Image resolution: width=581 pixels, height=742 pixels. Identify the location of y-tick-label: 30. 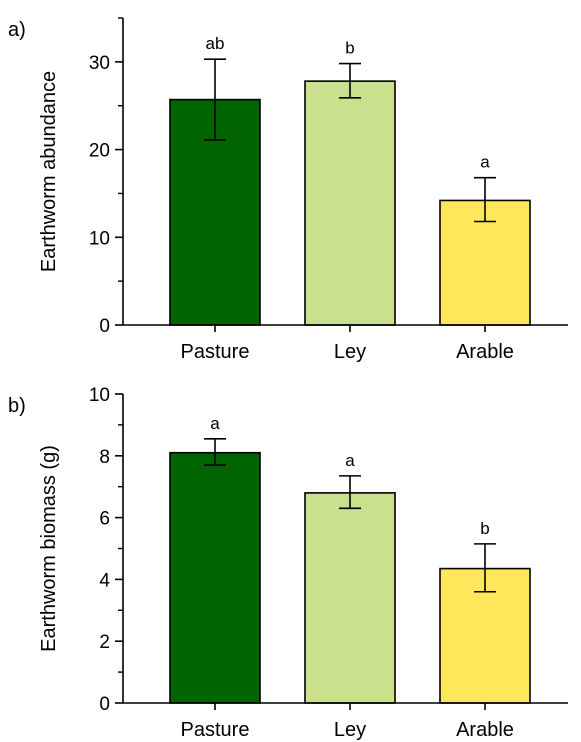
(99, 63).